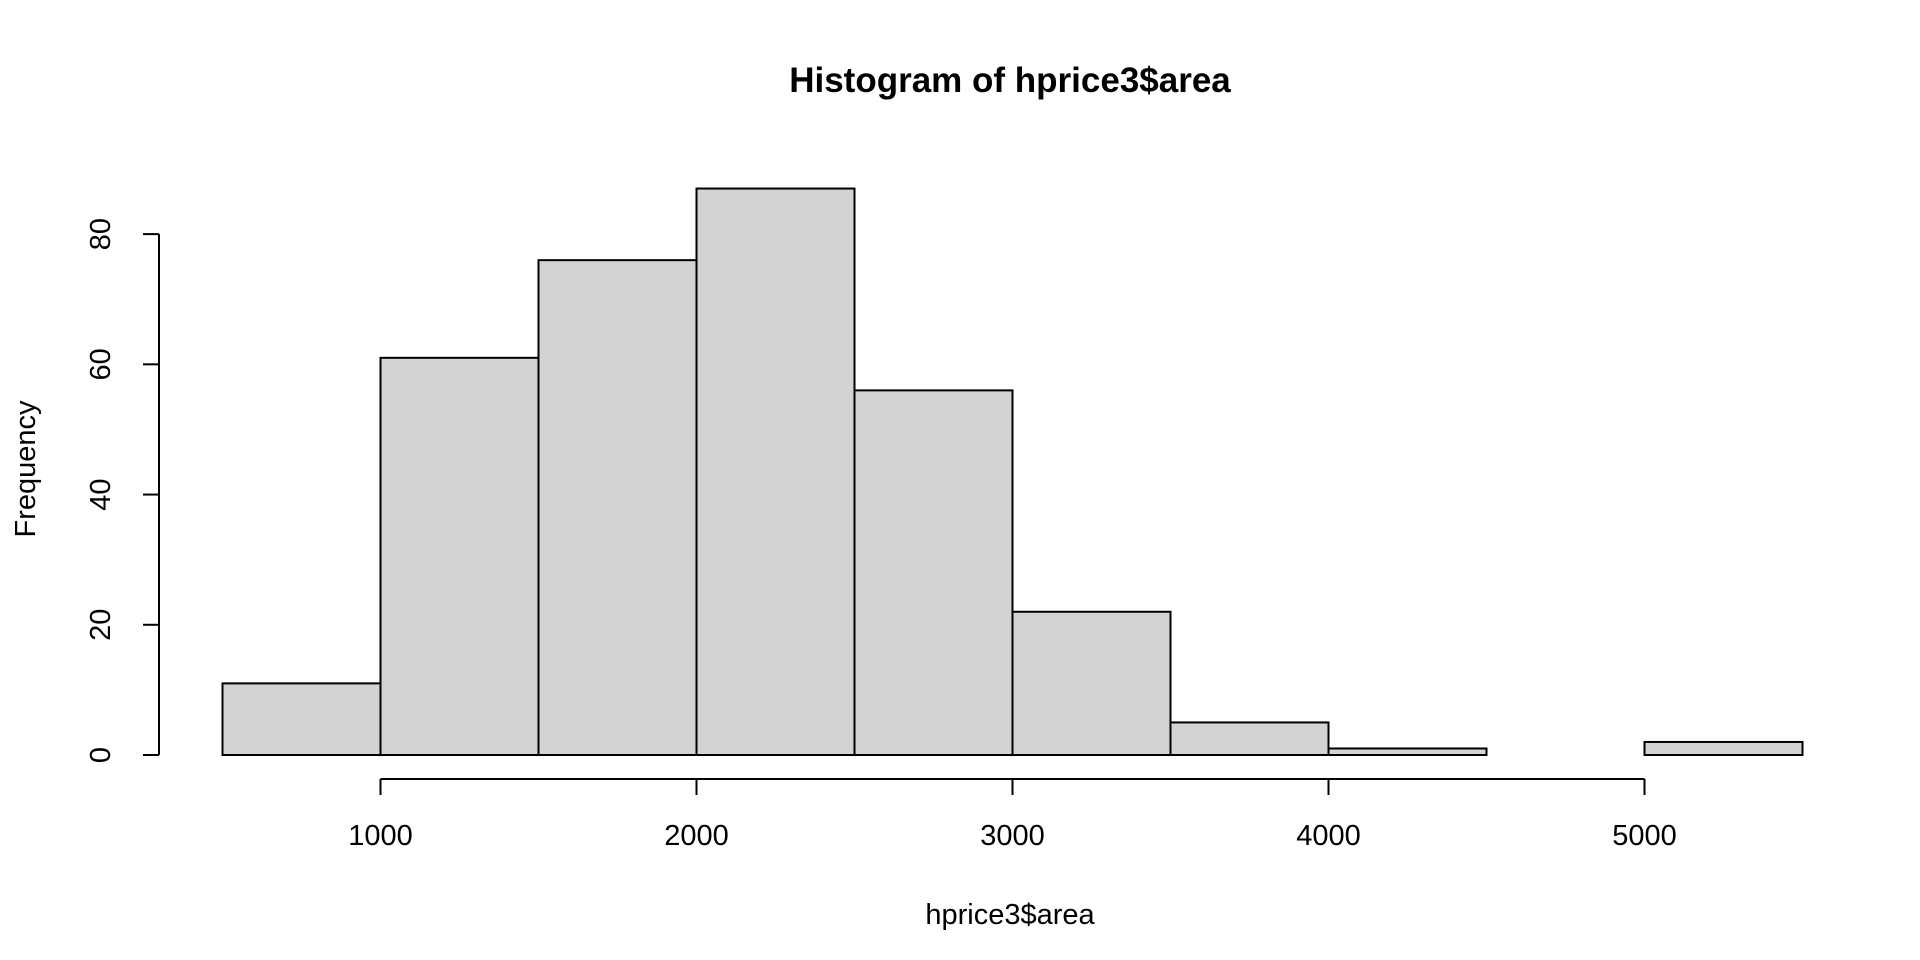 The width and height of the screenshot is (1920, 960). I want to click on y-axis-label: Frequency, so click(26, 469).